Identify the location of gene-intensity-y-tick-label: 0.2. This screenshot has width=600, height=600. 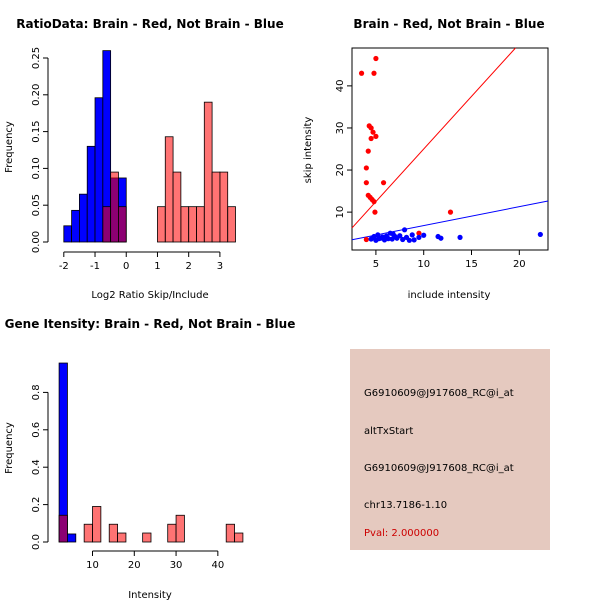
(36, 505).